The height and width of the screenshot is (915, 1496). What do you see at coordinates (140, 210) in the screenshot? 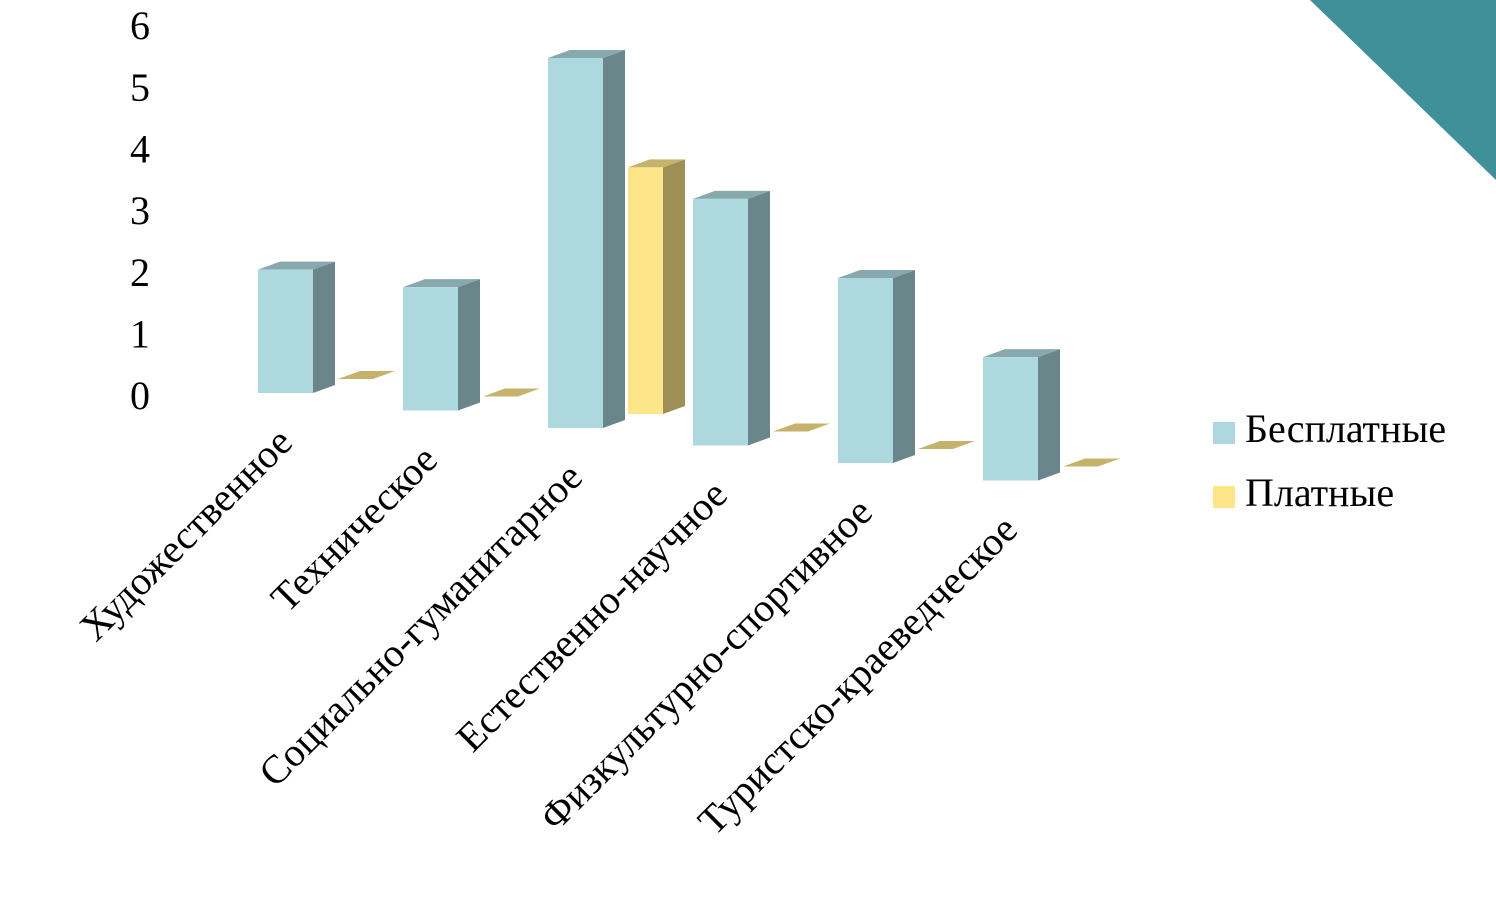
I see `y-tick-label: 3` at bounding box center [140, 210].